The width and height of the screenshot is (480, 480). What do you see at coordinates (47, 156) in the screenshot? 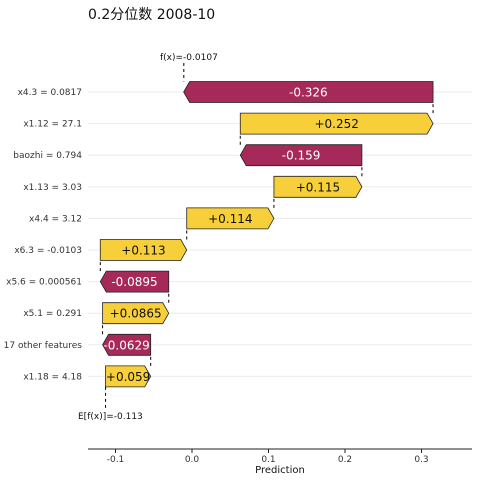
I see `feature-label: baozhi = 0.794` at bounding box center [47, 156].